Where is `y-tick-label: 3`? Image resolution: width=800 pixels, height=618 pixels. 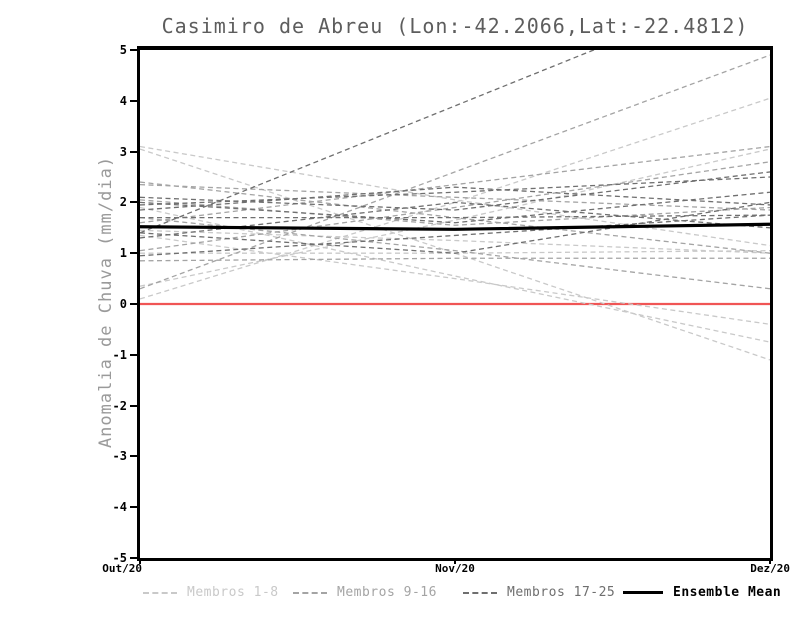 y-tick-label: 3 is located at coordinates (123, 151).